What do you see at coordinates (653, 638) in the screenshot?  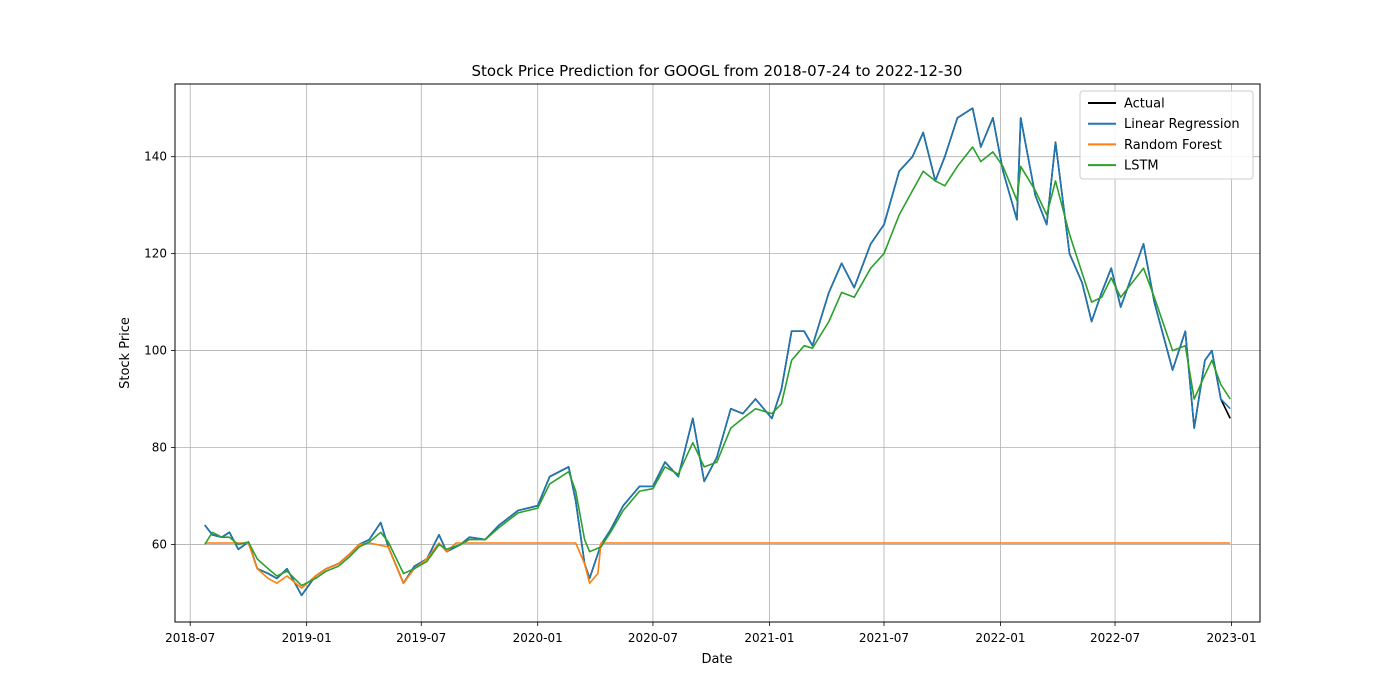 I see `x-tick-label: 2020-07` at bounding box center [653, 638].